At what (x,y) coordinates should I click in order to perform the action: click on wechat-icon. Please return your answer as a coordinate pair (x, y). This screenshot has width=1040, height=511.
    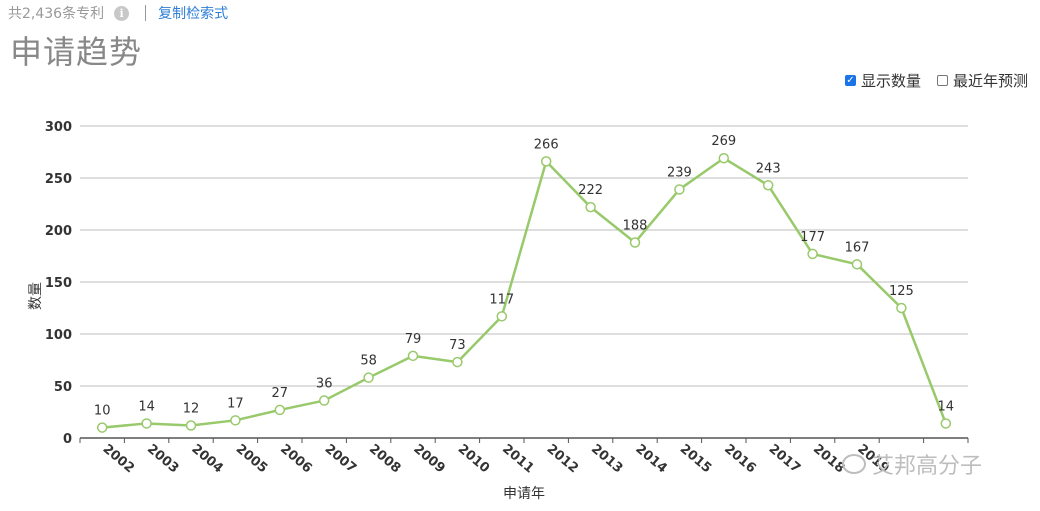
    Looking at the image, I should click on (854, 464).